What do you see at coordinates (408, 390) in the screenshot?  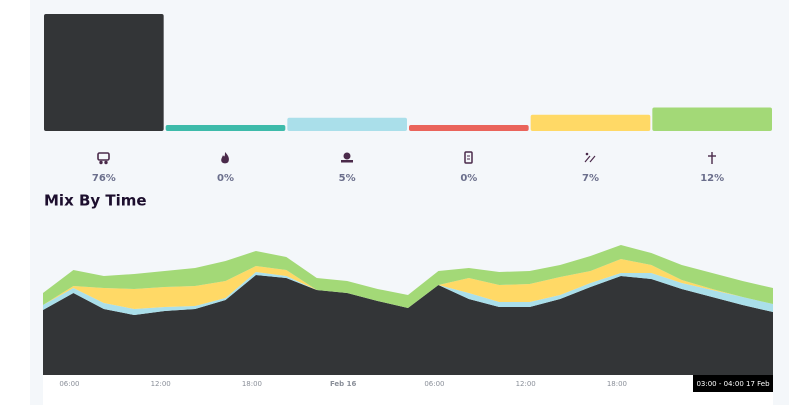 I see `x-axis-strip` at bounding box center [408, 390].